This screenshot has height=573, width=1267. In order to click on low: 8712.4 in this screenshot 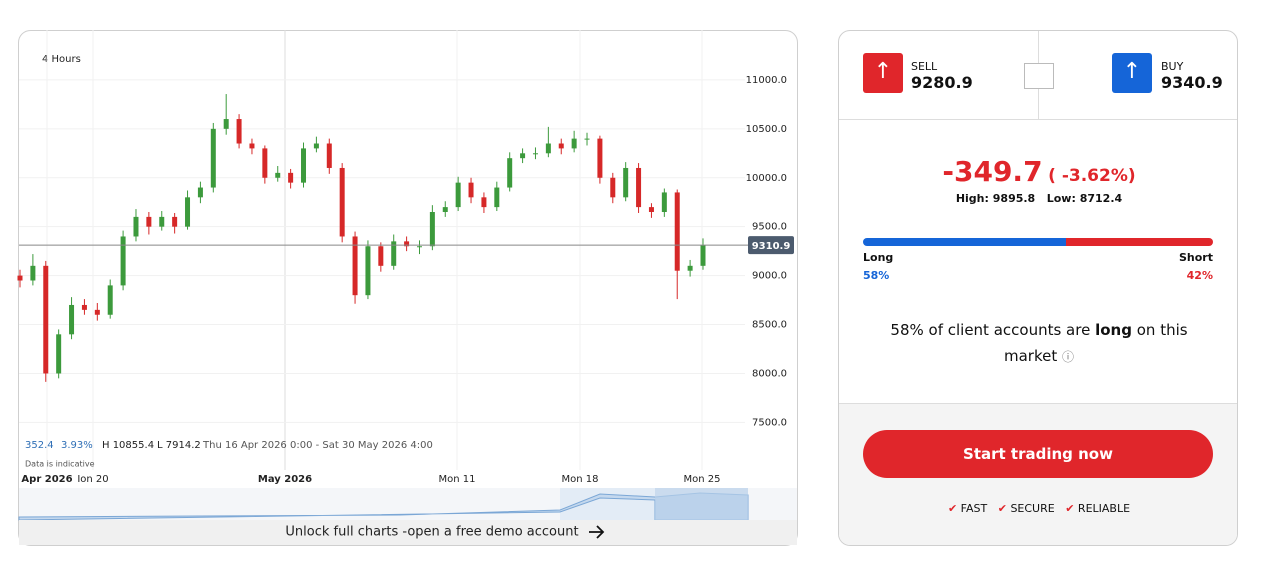, I will do `click(1101, 198)`.